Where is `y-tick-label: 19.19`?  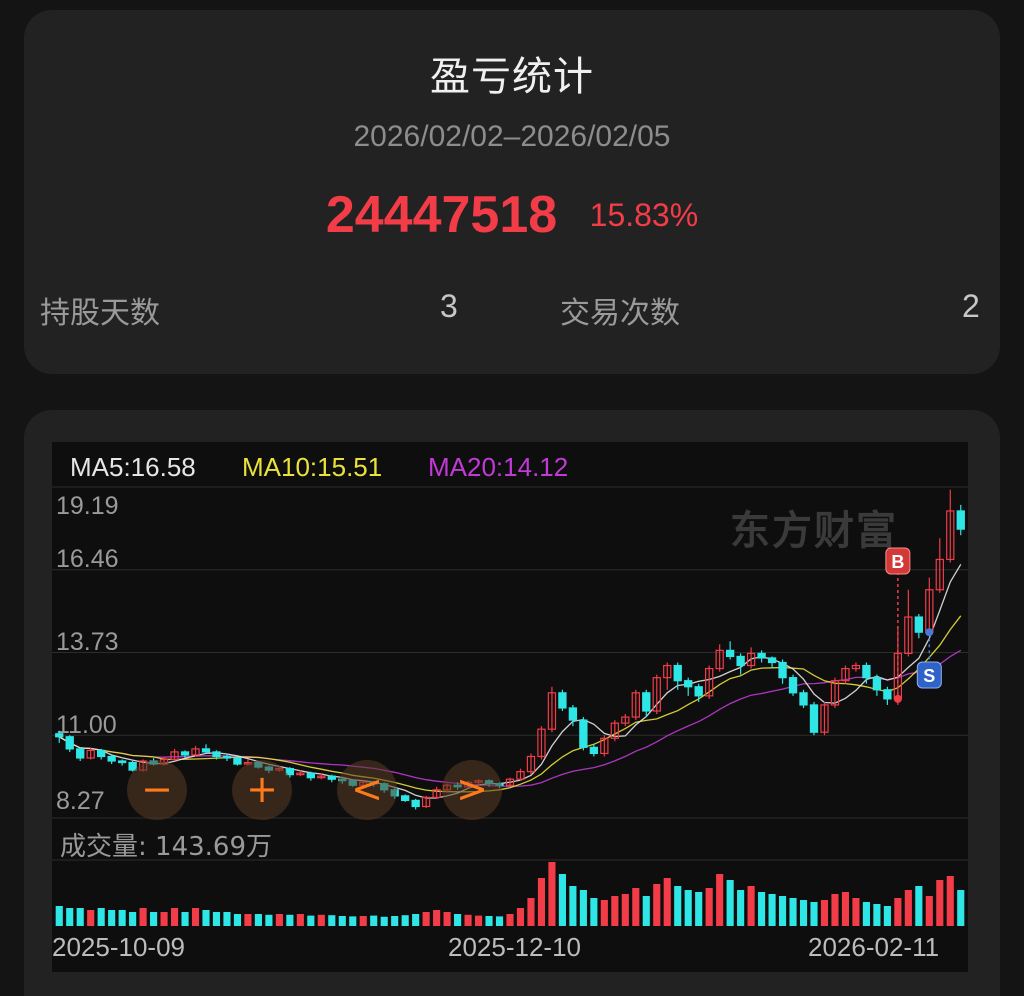 y-tick-label: 19.19 is located at coordinates (87, 506).